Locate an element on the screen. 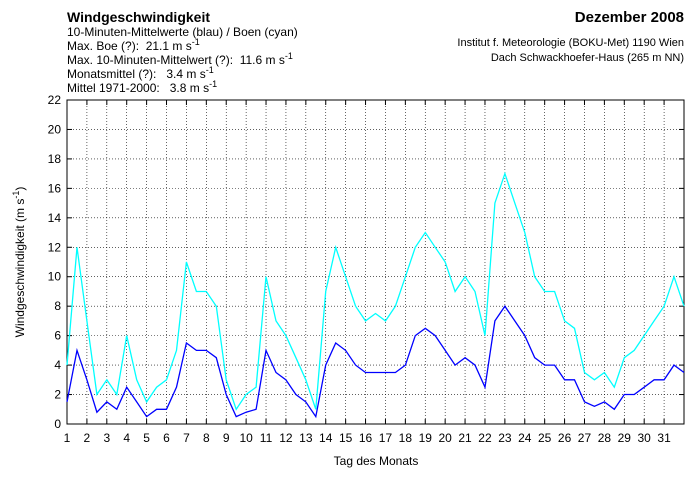 The image size is (693, 478). y-tick-label: 20 is located at coordinates (55, 129).